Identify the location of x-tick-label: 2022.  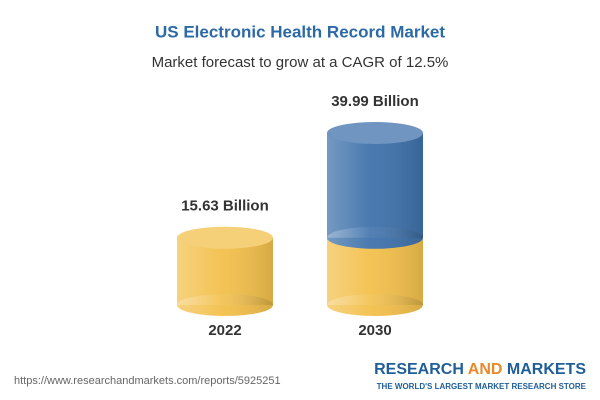
(224, 330).